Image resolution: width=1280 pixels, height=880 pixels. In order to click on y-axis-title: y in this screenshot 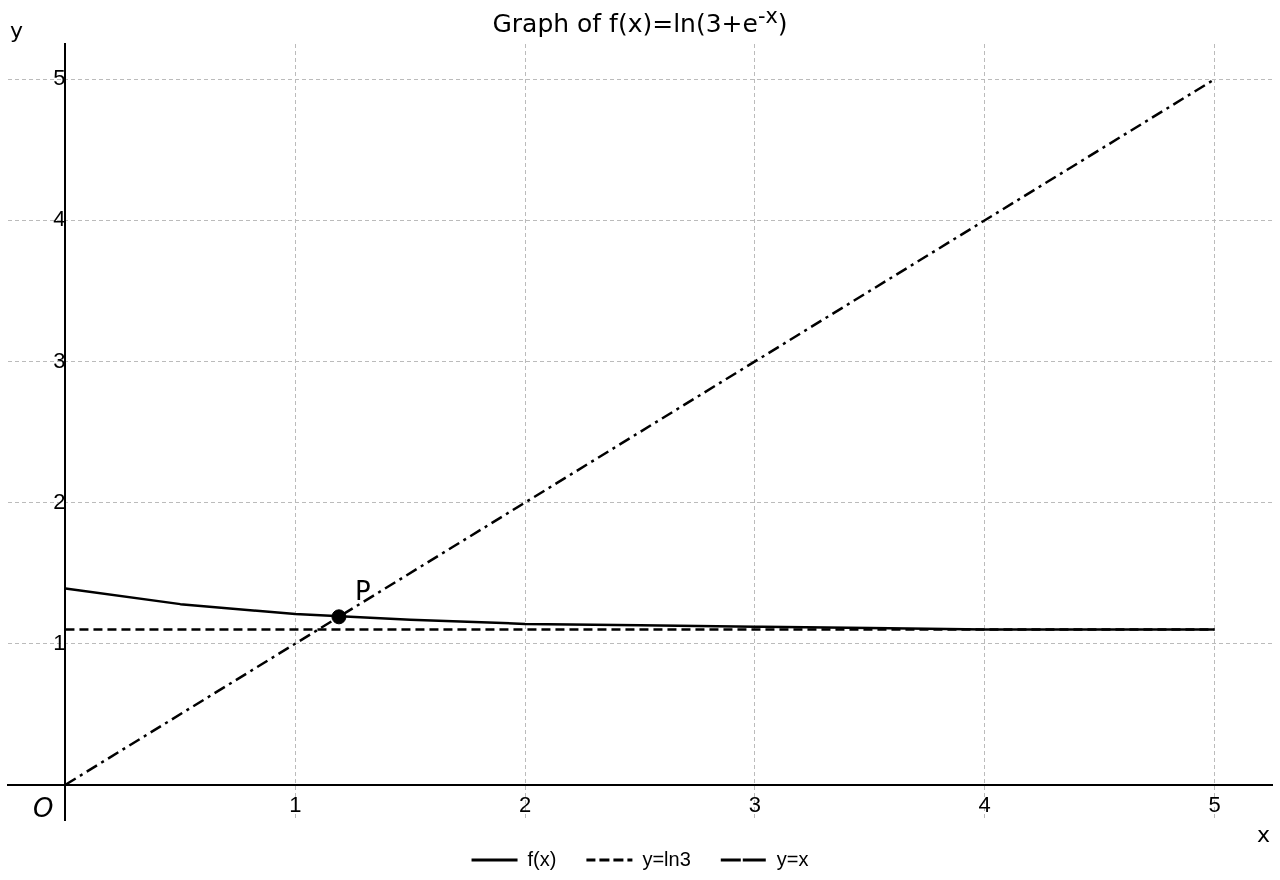, I will do `click(17, 30)`.